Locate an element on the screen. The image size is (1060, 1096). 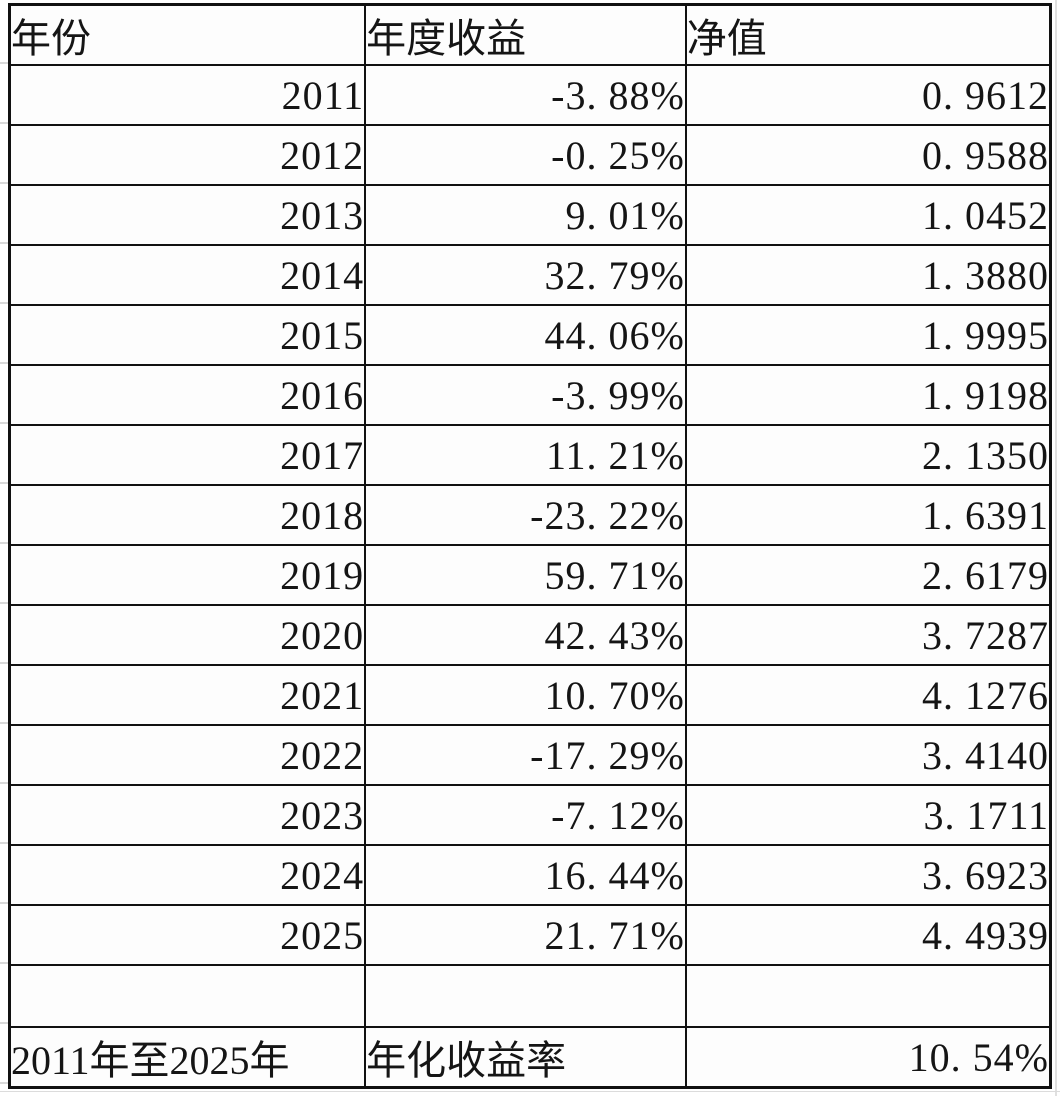
table-row: 2012 -0. 25% 0. 9588 is located at coordinates (530, 155).